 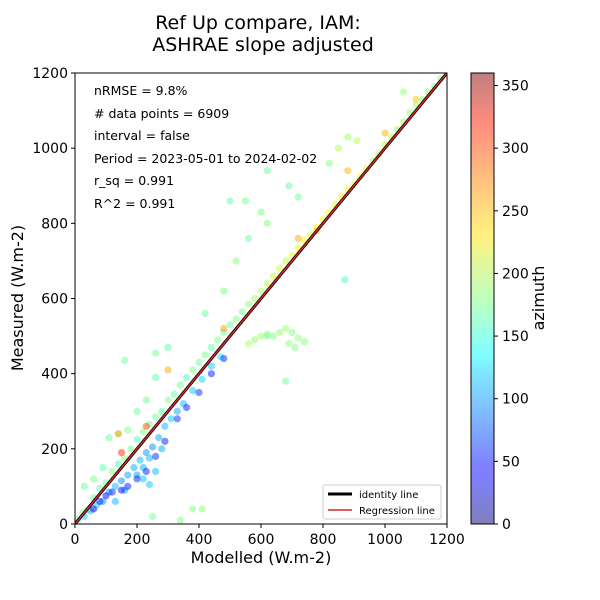 I want to click on colorbar-frame, so click(x=482, y=298).